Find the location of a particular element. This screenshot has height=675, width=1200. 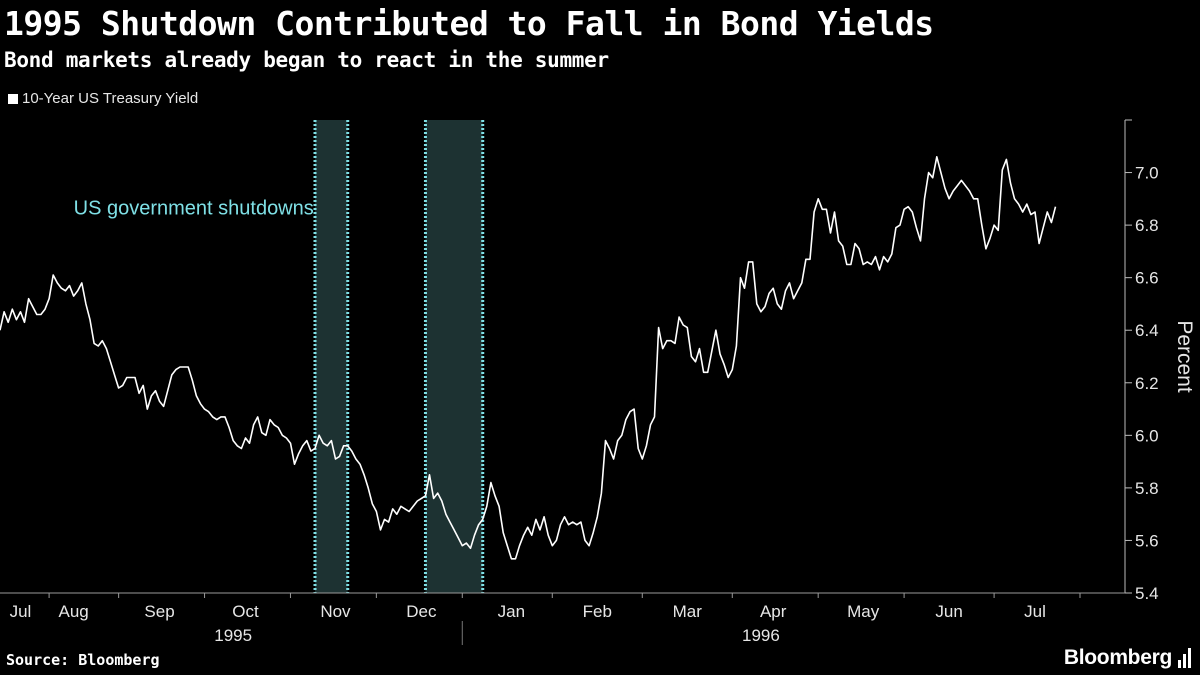

legend-swatch is located at coordinates (13, 98).